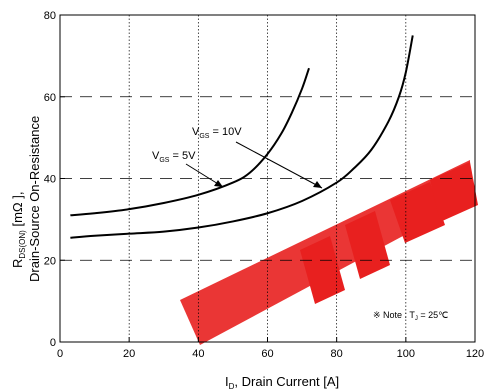 The image size is (486, 391). What do you see at coordinates (317, 184) in the screenshot?
I see `arrow-vgs10-head` at bounding box center [317, 184].